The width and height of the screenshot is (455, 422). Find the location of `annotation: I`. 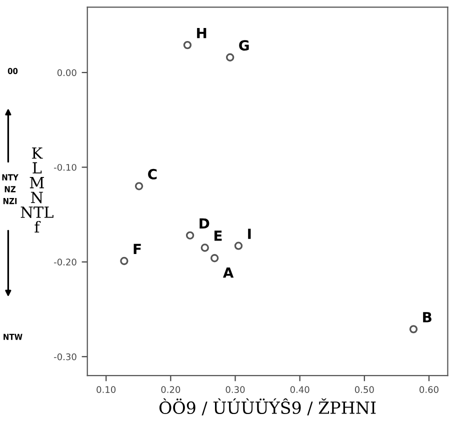

annotation: I is located at coordinates (249, 233).